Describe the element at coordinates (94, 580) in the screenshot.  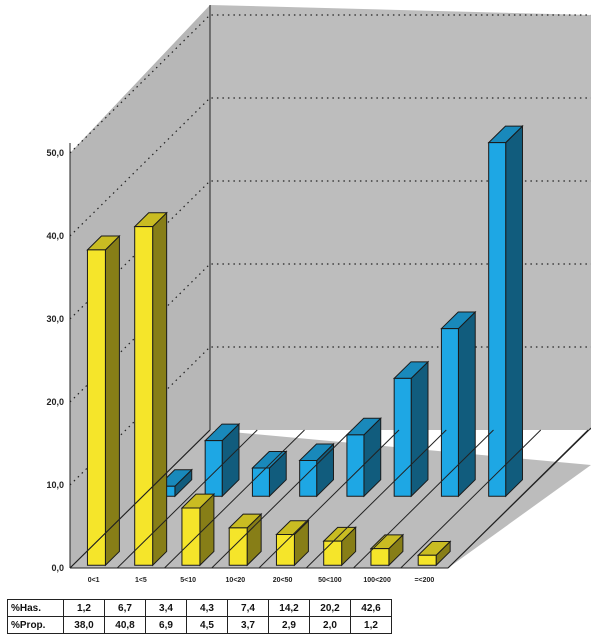
I see `x-tick-label: 0<1` at that location.